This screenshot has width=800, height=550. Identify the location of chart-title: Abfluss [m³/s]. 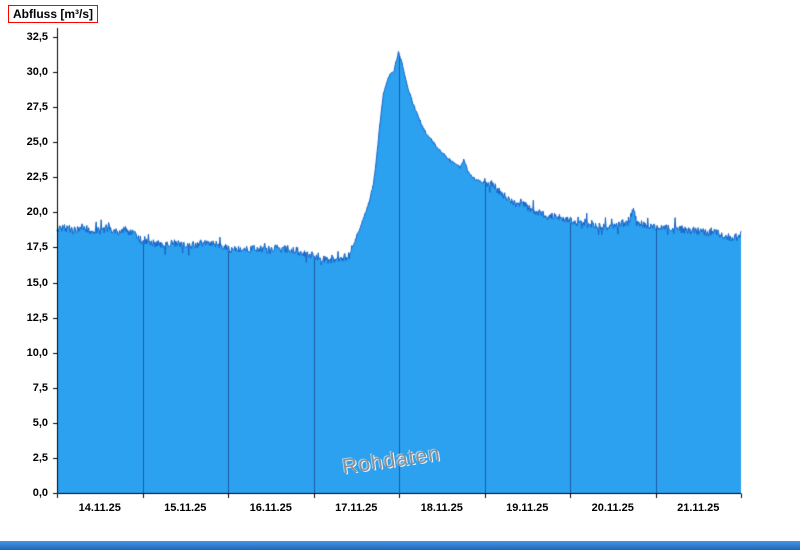
(53, 14).